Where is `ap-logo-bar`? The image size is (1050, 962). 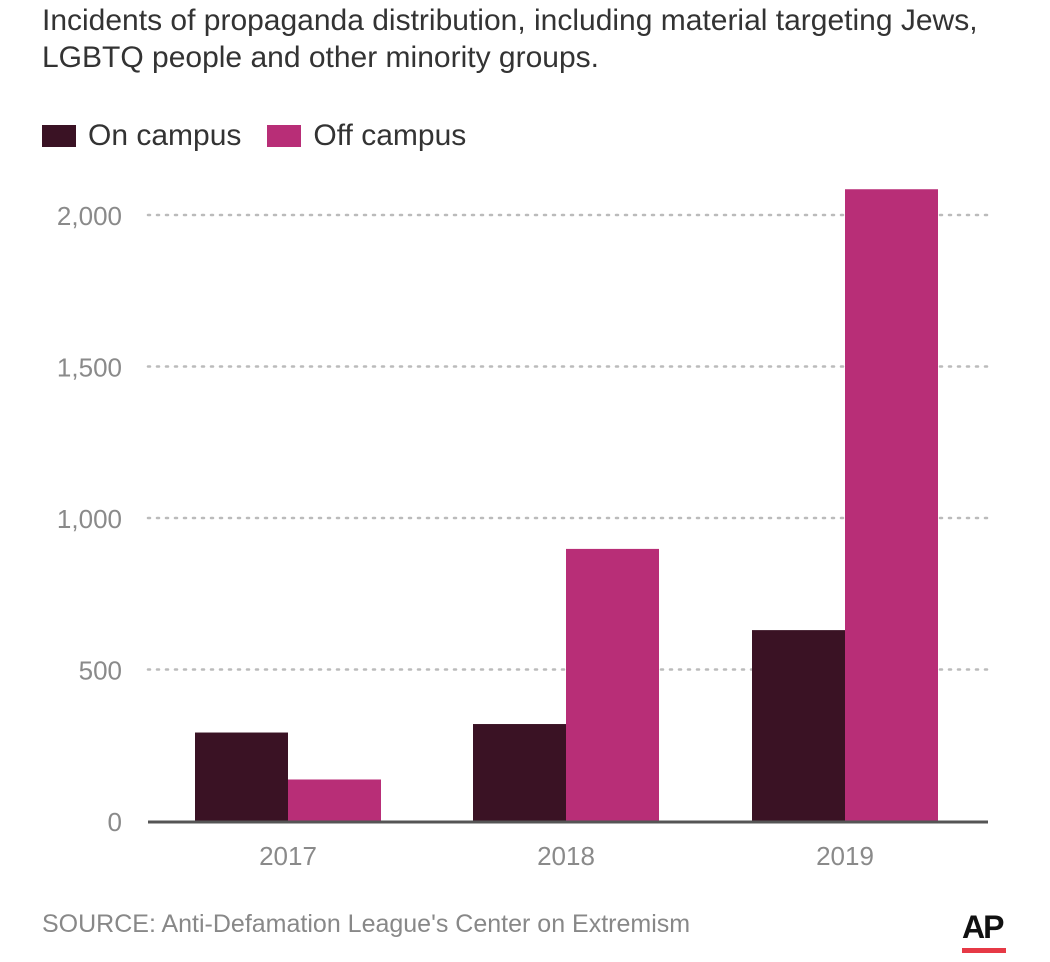
ap-logo-bar is located at coordinates (984, 950).